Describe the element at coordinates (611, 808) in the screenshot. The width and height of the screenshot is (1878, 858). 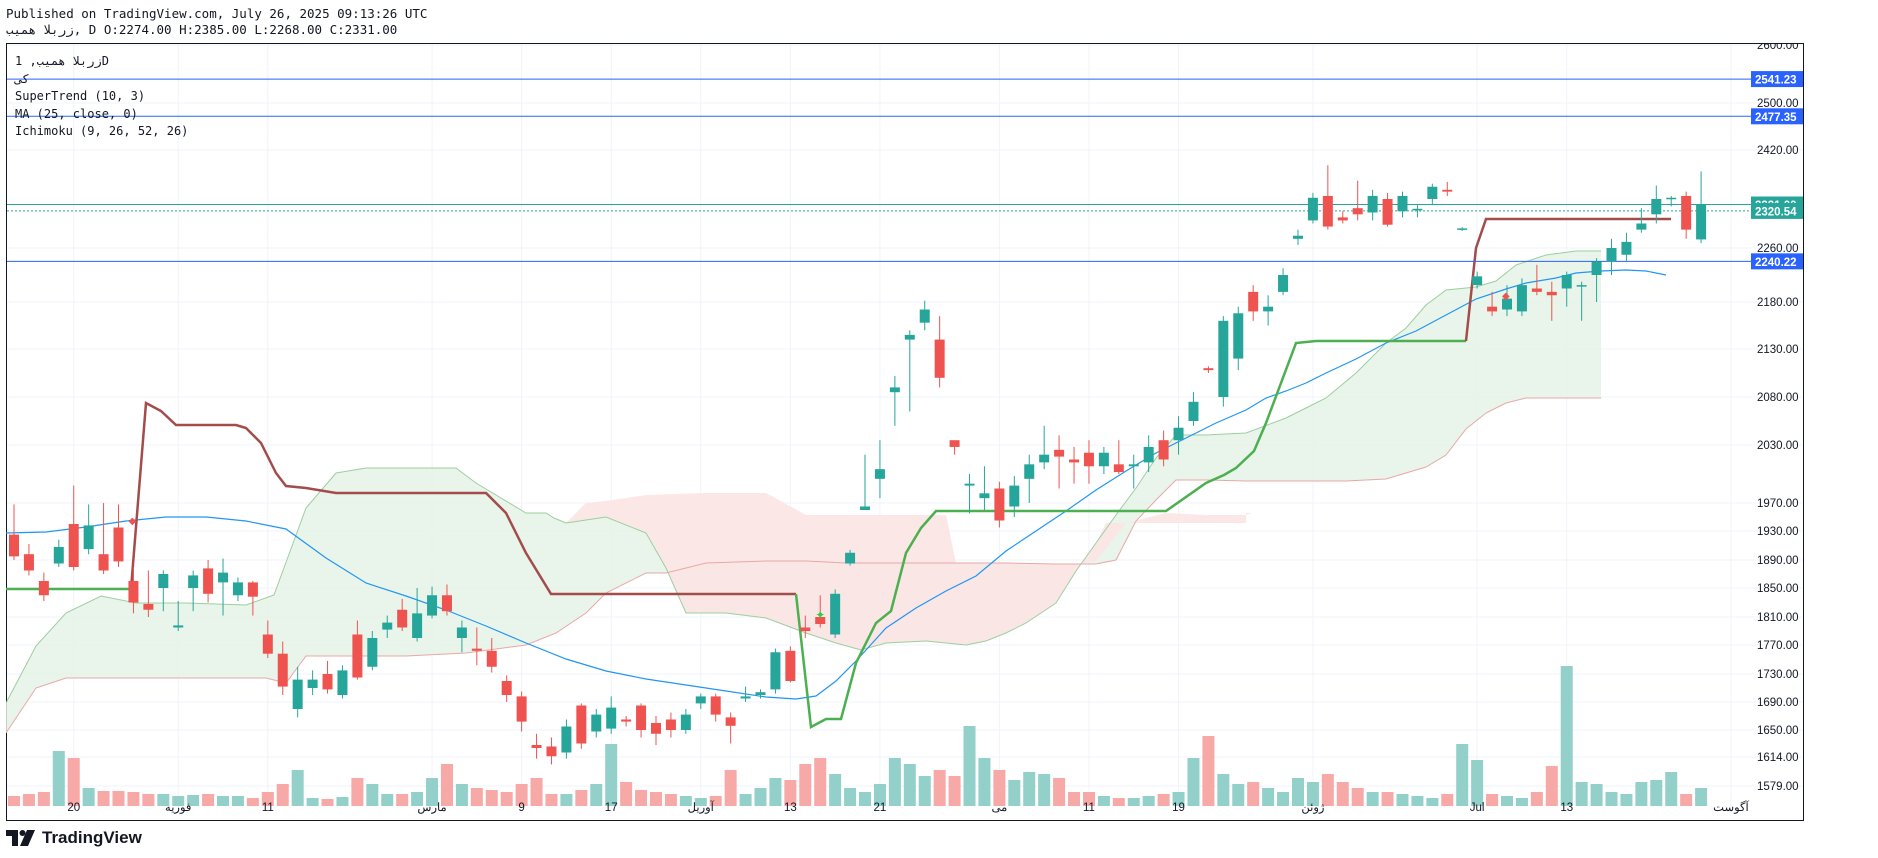
I see `x-axis-tick-label: 17` at that location.